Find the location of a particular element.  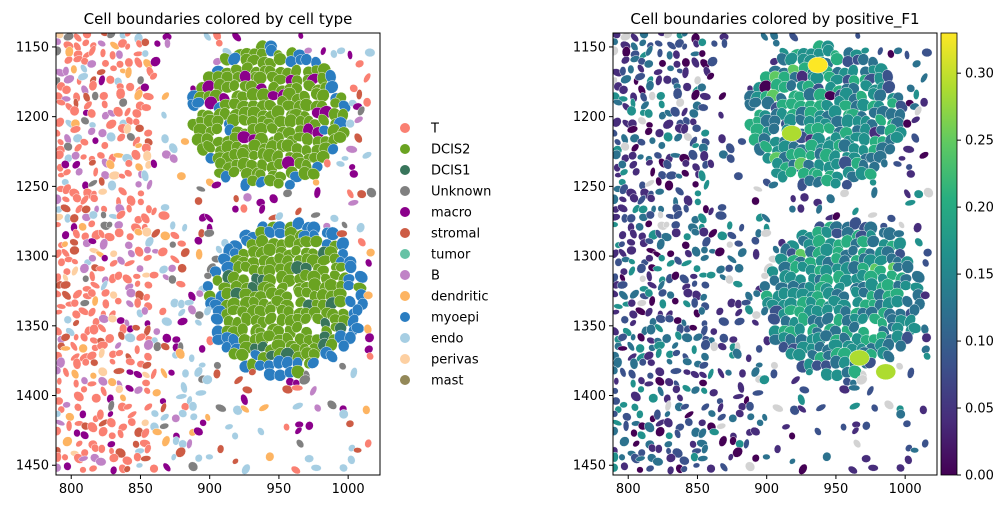

legend-marker-t is located at coordinates (405, 128).